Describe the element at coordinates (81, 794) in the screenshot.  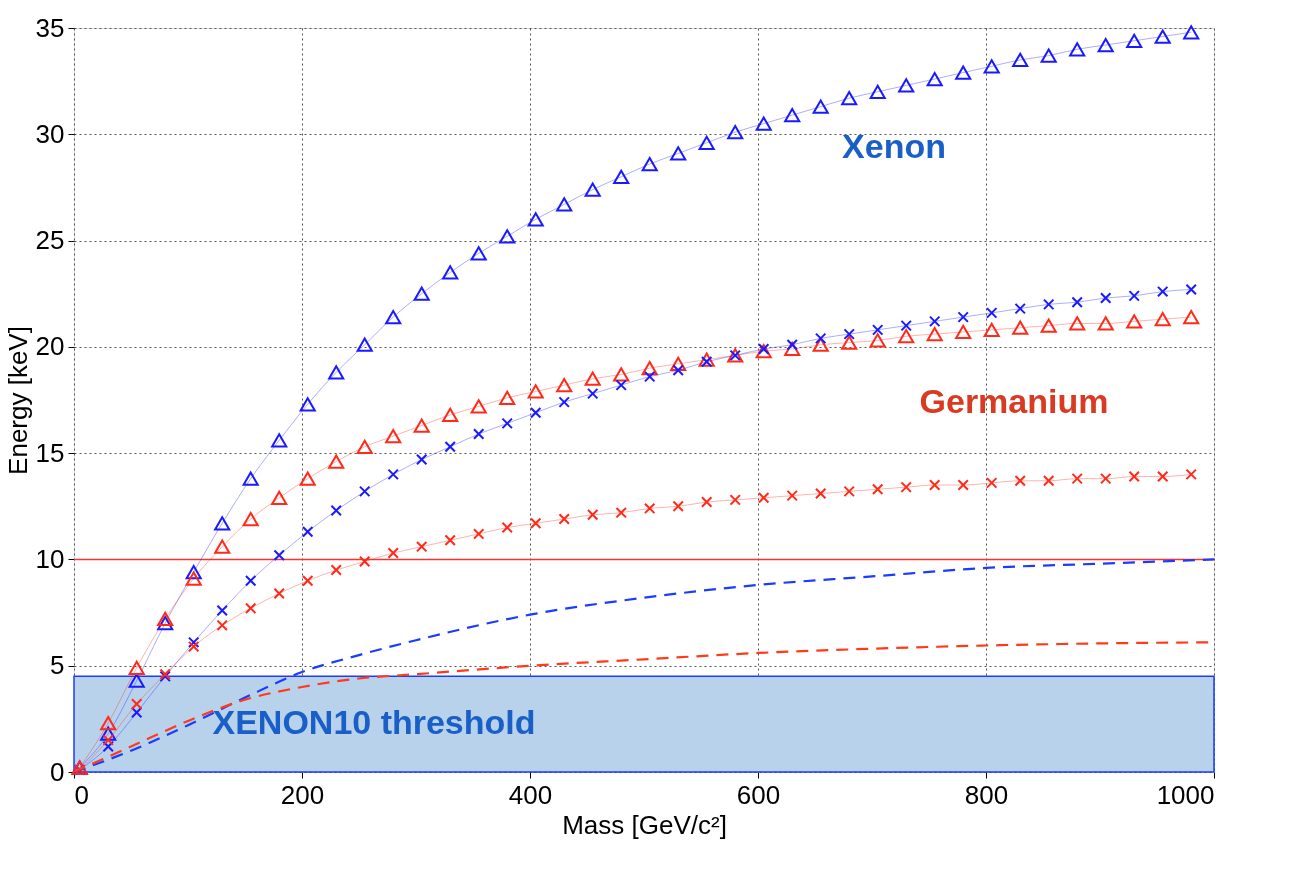
I see `x-tick-label: 0` at that location.